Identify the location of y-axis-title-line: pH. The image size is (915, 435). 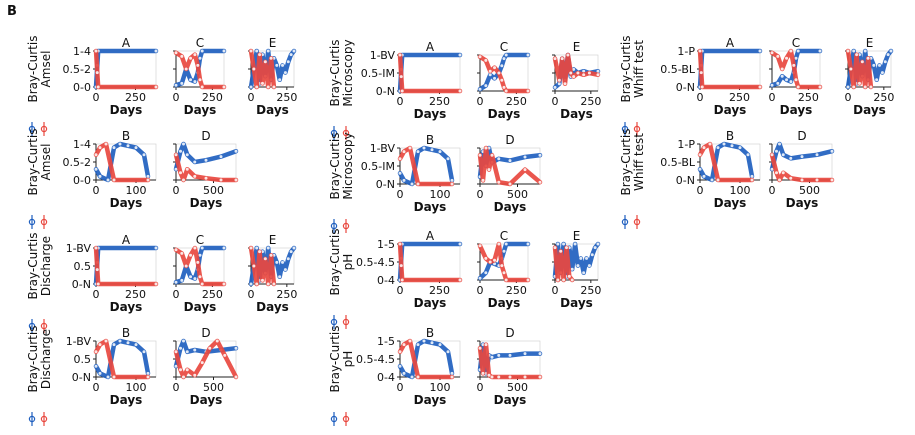
(348, 359).